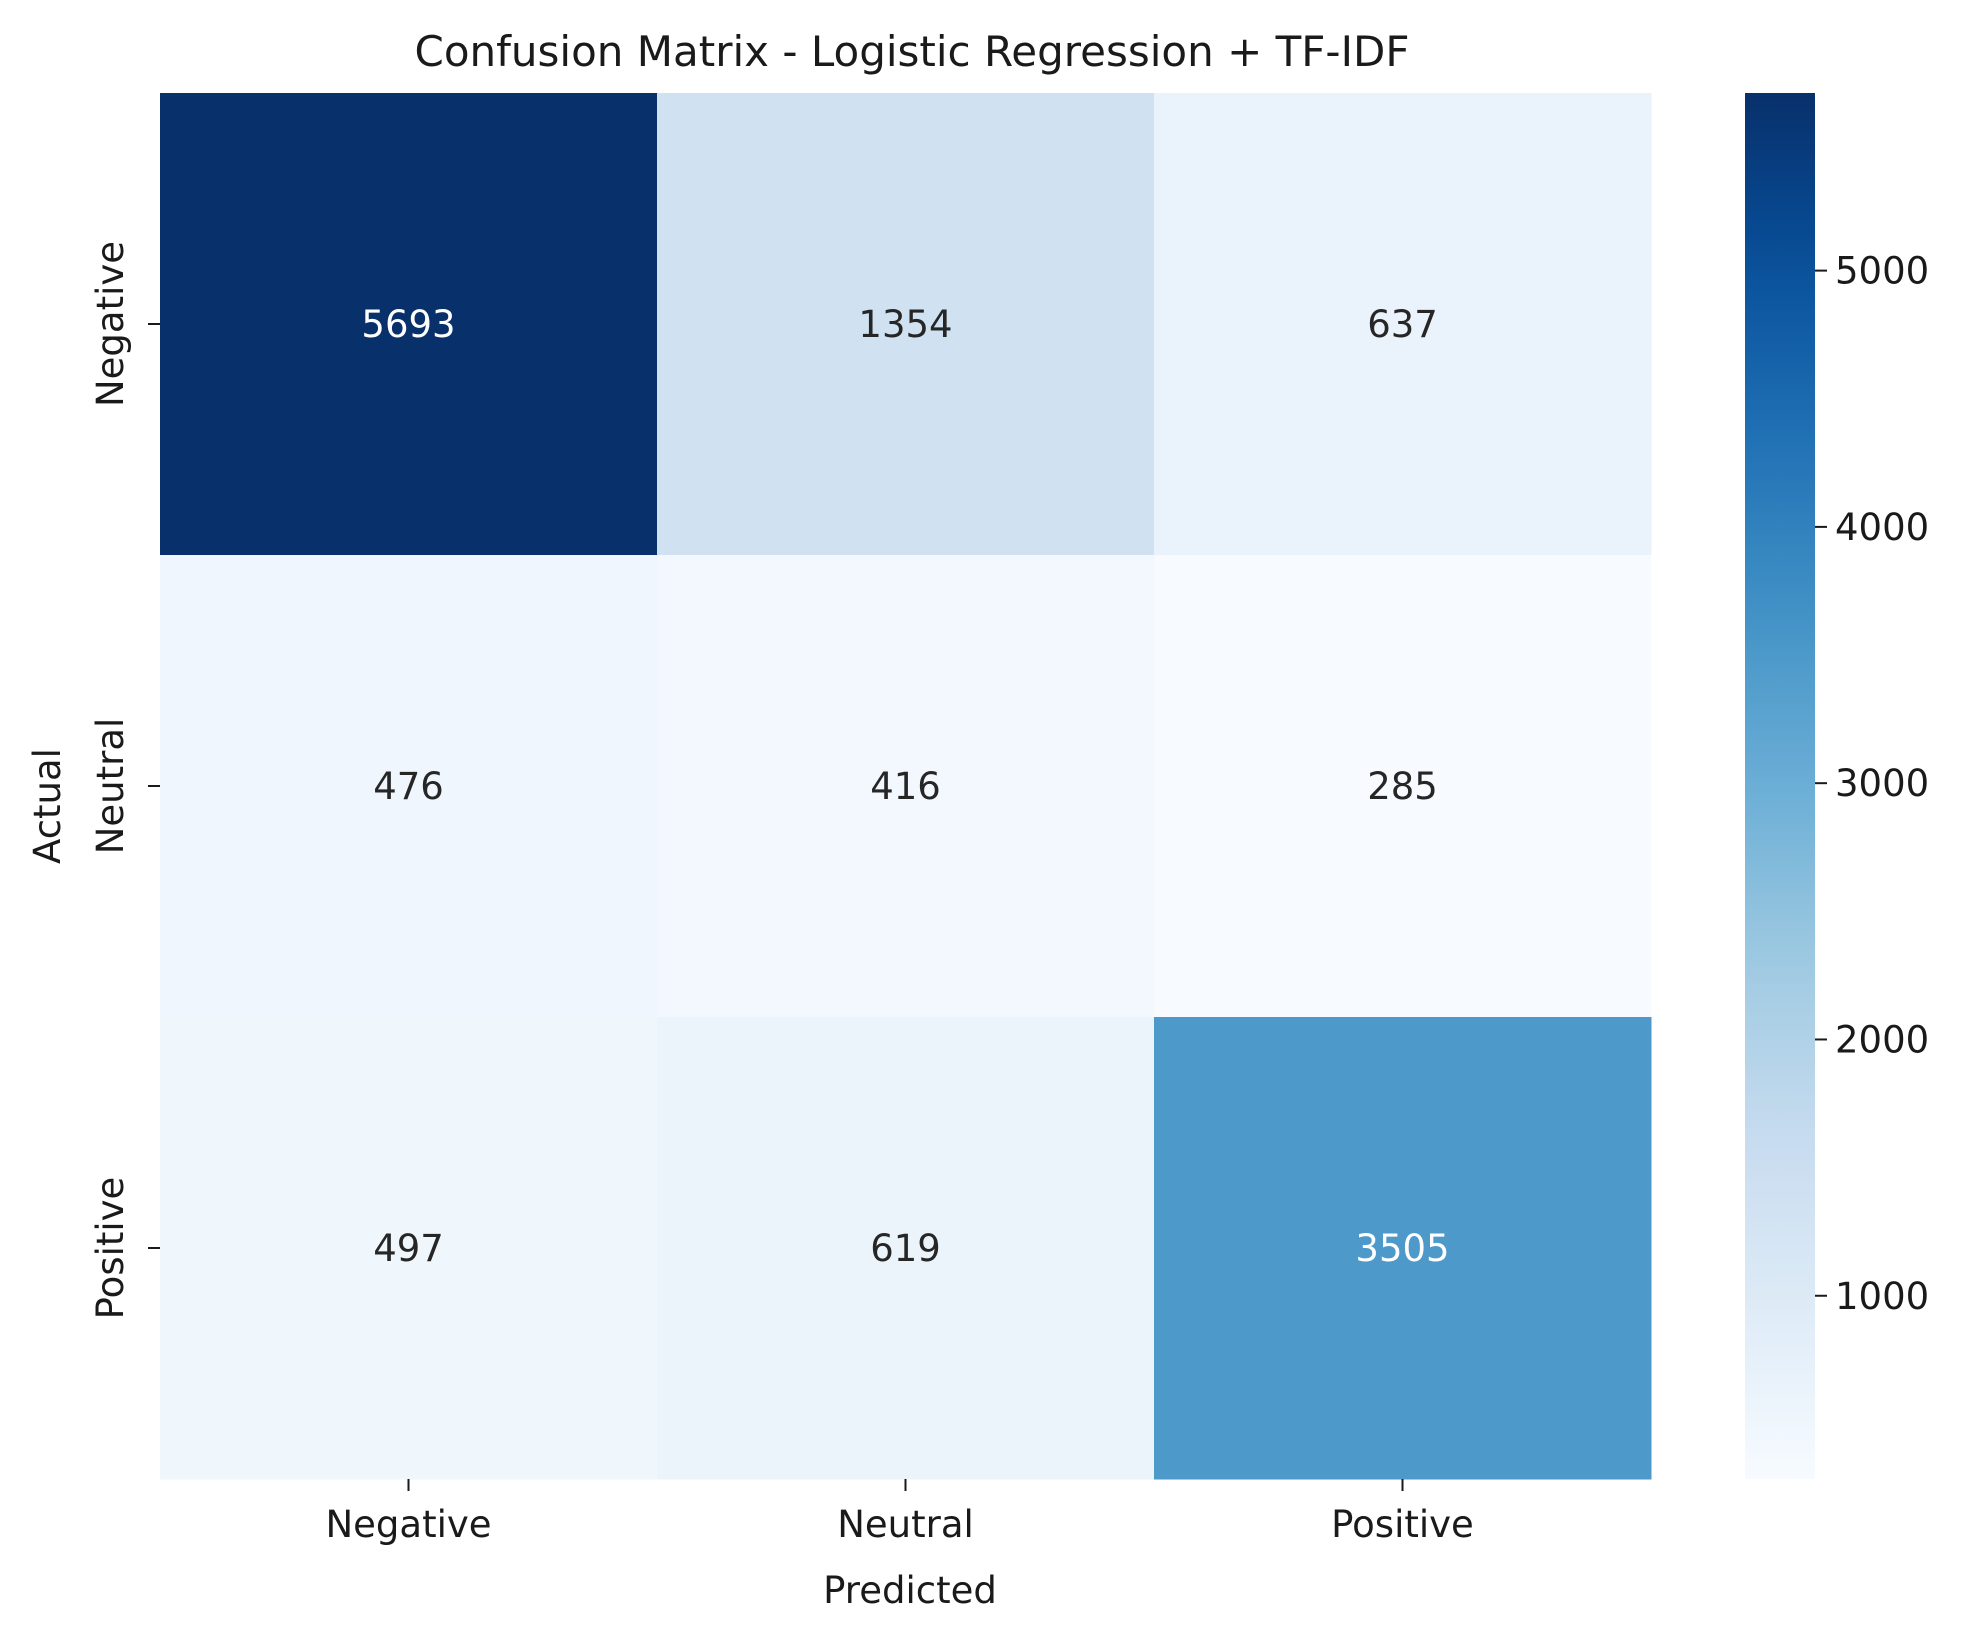  What do you see at coordinates (1882, 1296) in the screenshot?
I see `colorbar-tick-label-0: 1000` at bounding box center [1882, 1296].